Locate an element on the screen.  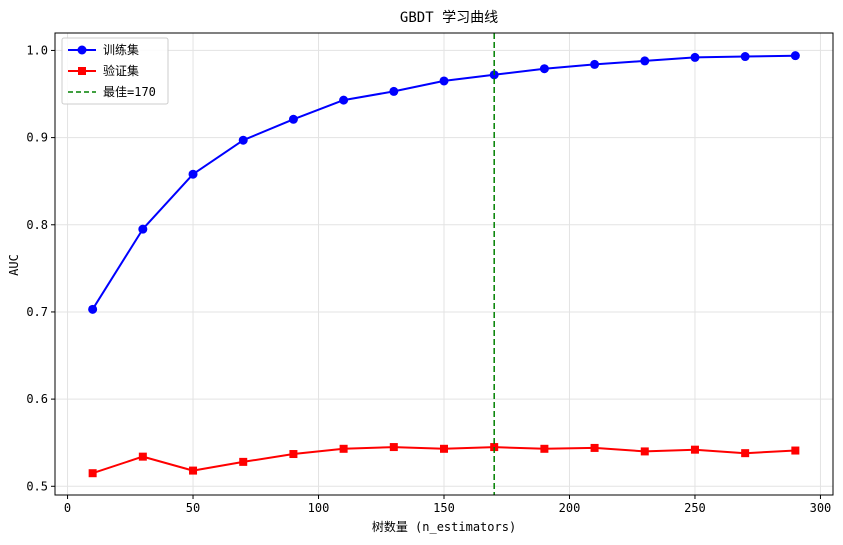
x-tick-label: 50 is located at coordinates (193, 508).